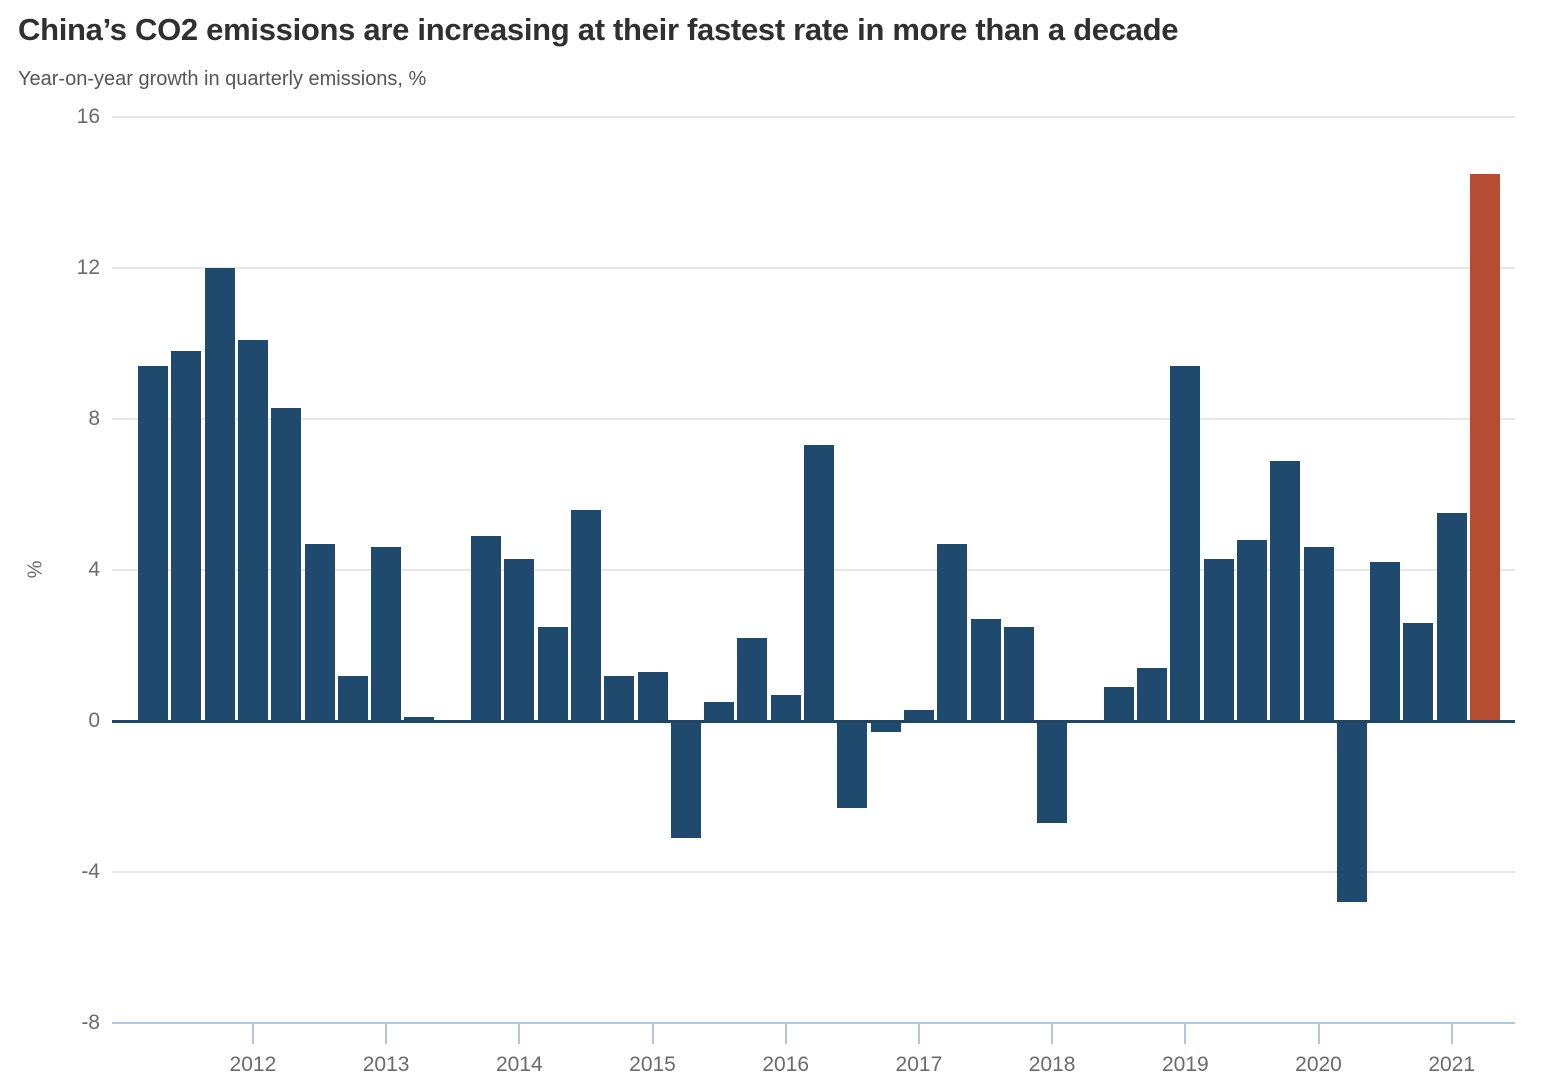  I want to click on y-tick-label: -8, so click(90, 1022).